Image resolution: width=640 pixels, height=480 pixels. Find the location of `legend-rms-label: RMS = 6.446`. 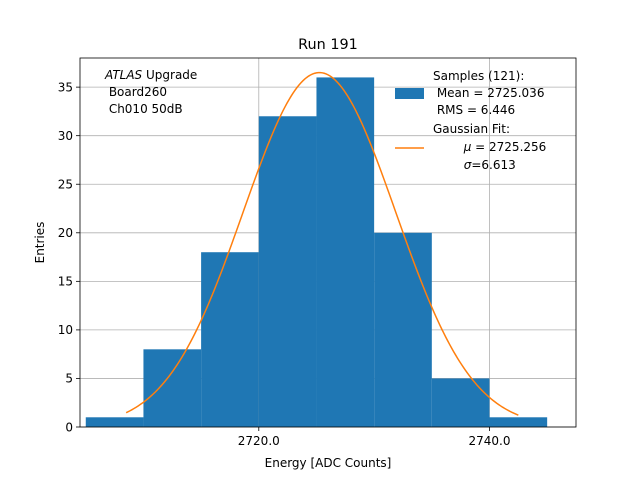

legend-rms-label: RMS = 6.446 is located at coordinates (474, 110).